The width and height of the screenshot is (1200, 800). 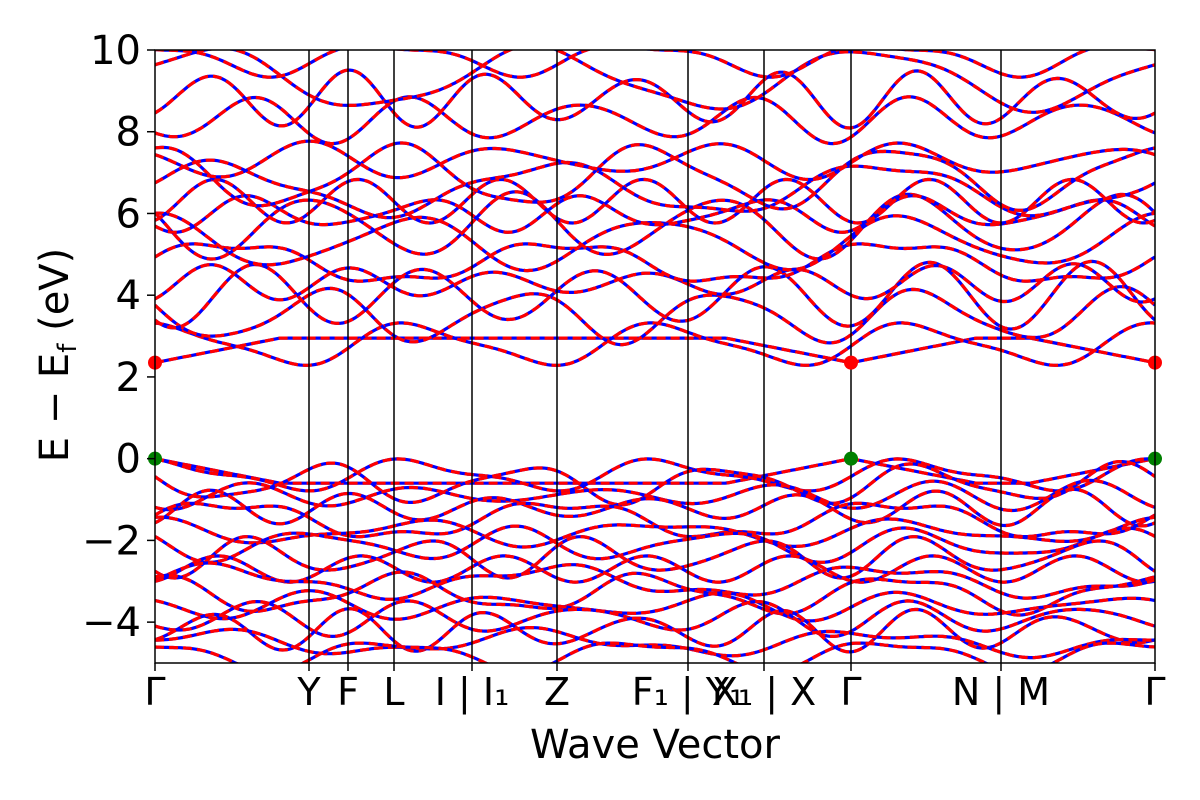 I want to click on valence-band-9-spin-up, so click(x=655, y=569).